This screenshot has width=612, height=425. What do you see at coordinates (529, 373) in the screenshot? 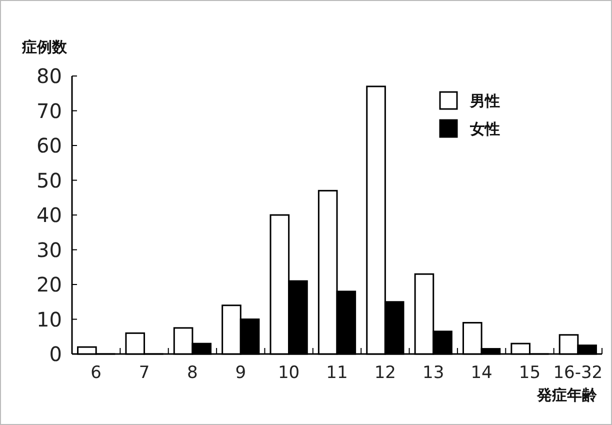
I see `x-tick-label: 15` at bounding box center [529, 373].